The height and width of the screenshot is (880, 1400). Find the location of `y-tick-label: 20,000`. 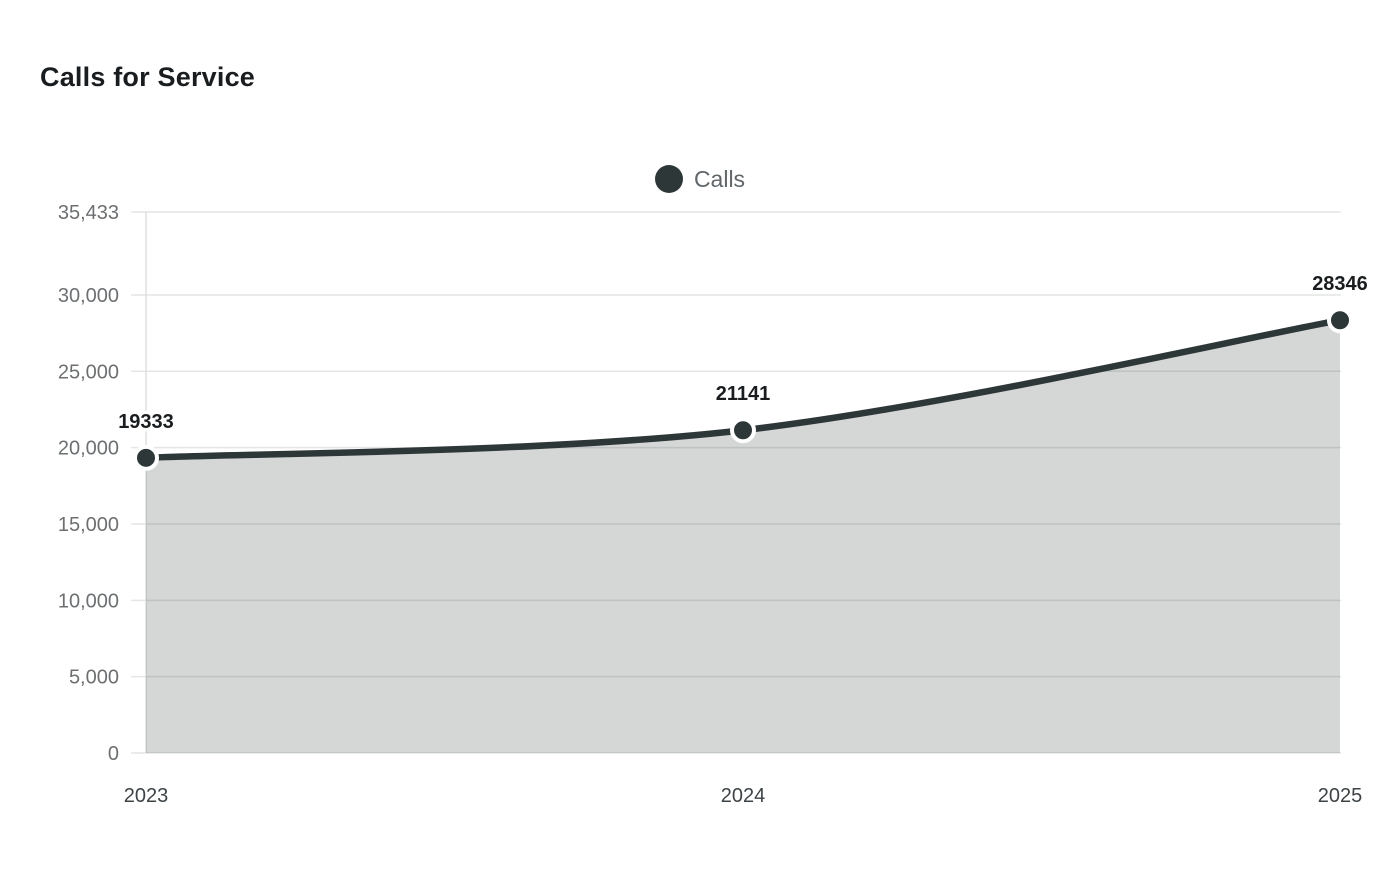

y-tick-label: 20,000 is located at coordinates (88, 449).